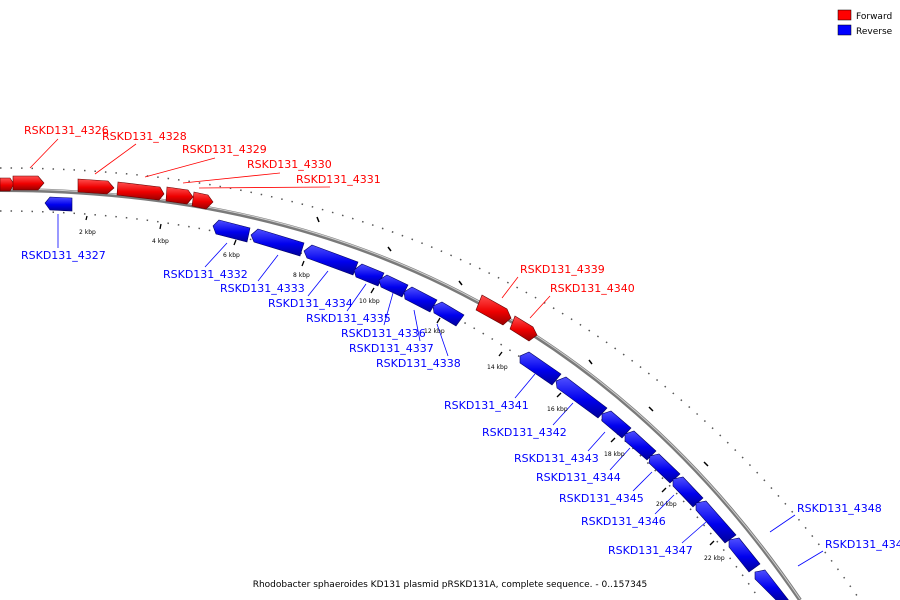 The width and height of the screenshot is (900, 600). What do you see at coordinates (289, 164) in the screenshot?
I see `gene-label-RSKD131_4330: RSKD131_4330` at bounding box center [289, 164].